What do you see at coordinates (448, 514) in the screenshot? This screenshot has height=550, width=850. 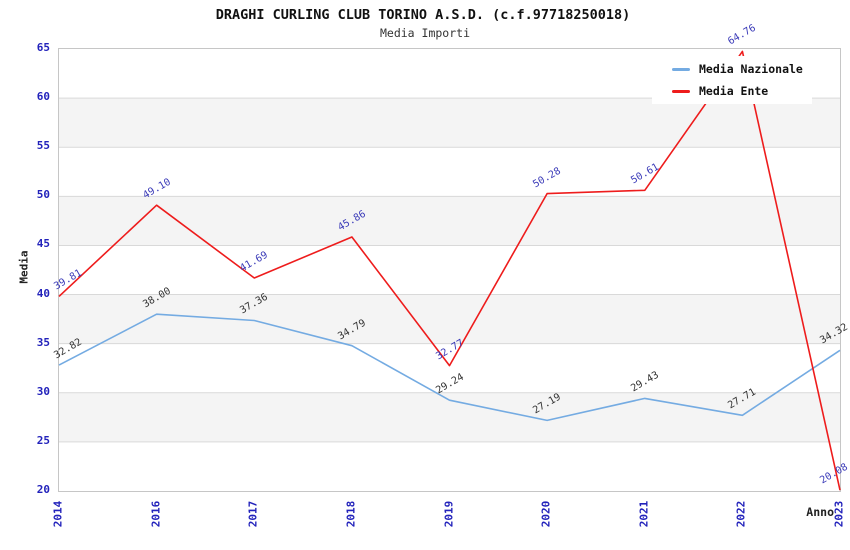 I see `x-tick-label: 2019` at bounding box center [448, 514].